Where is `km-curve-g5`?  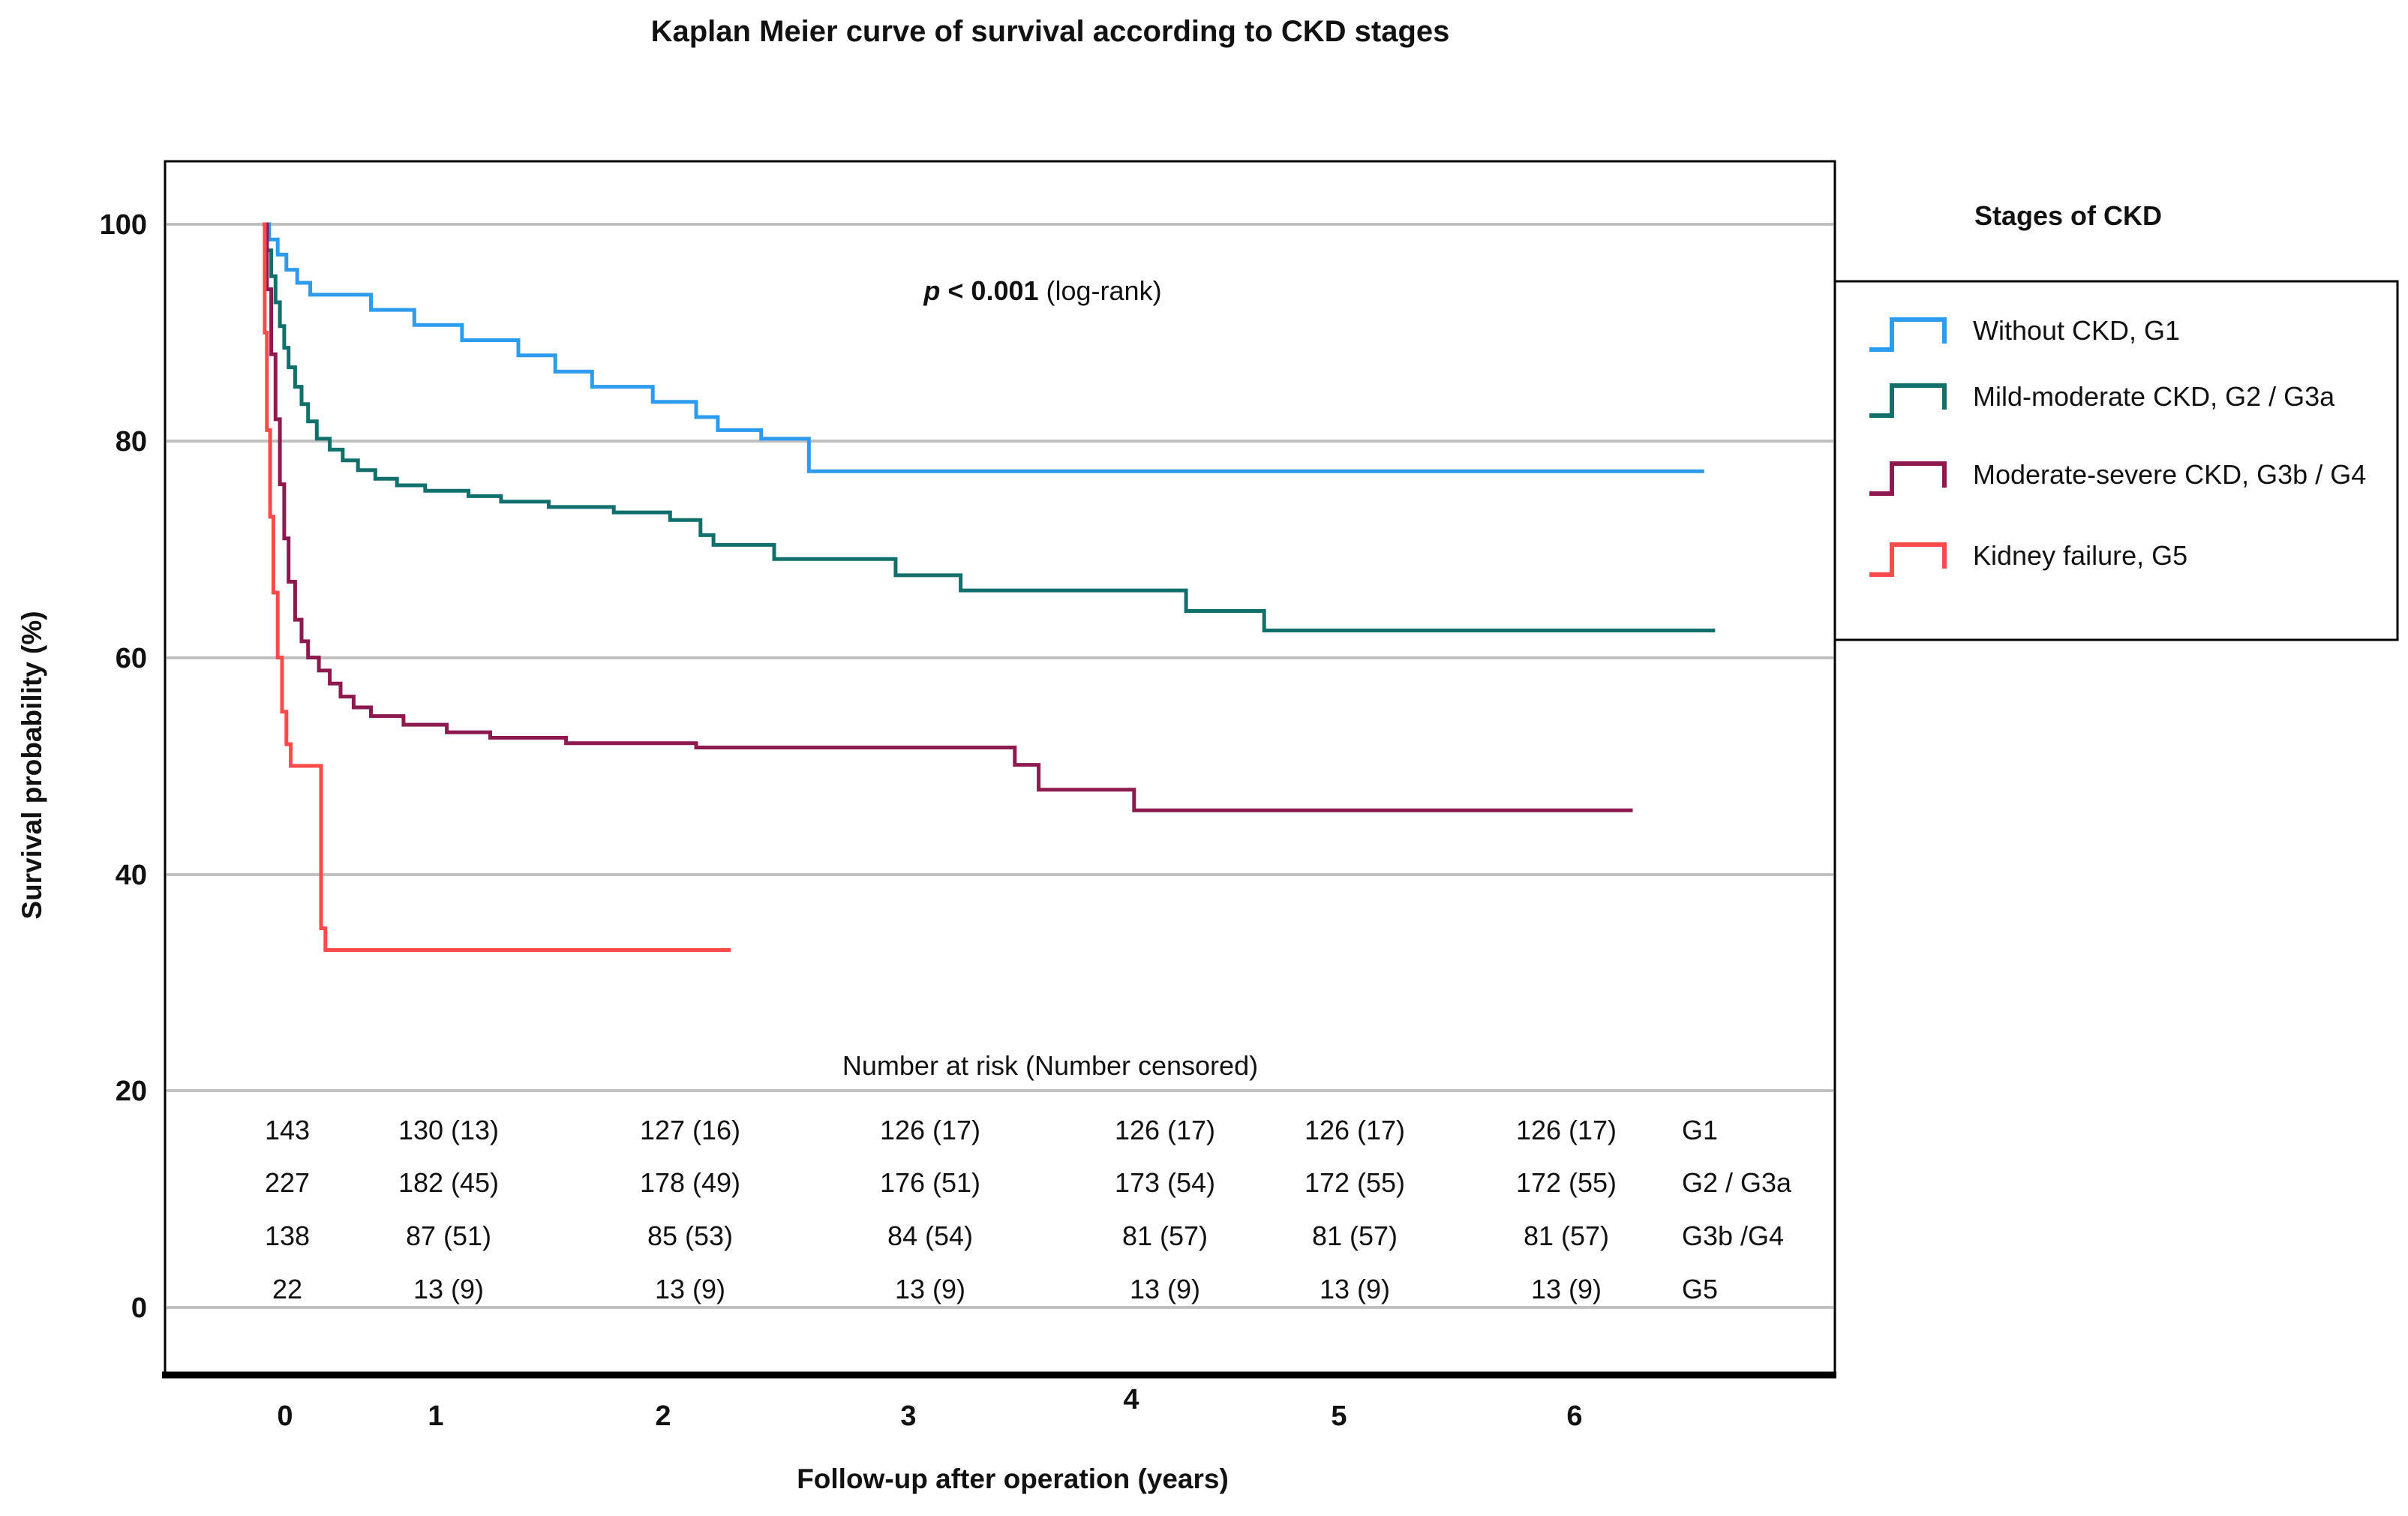 km-curve-g5 is located at coordinates (497, 587).